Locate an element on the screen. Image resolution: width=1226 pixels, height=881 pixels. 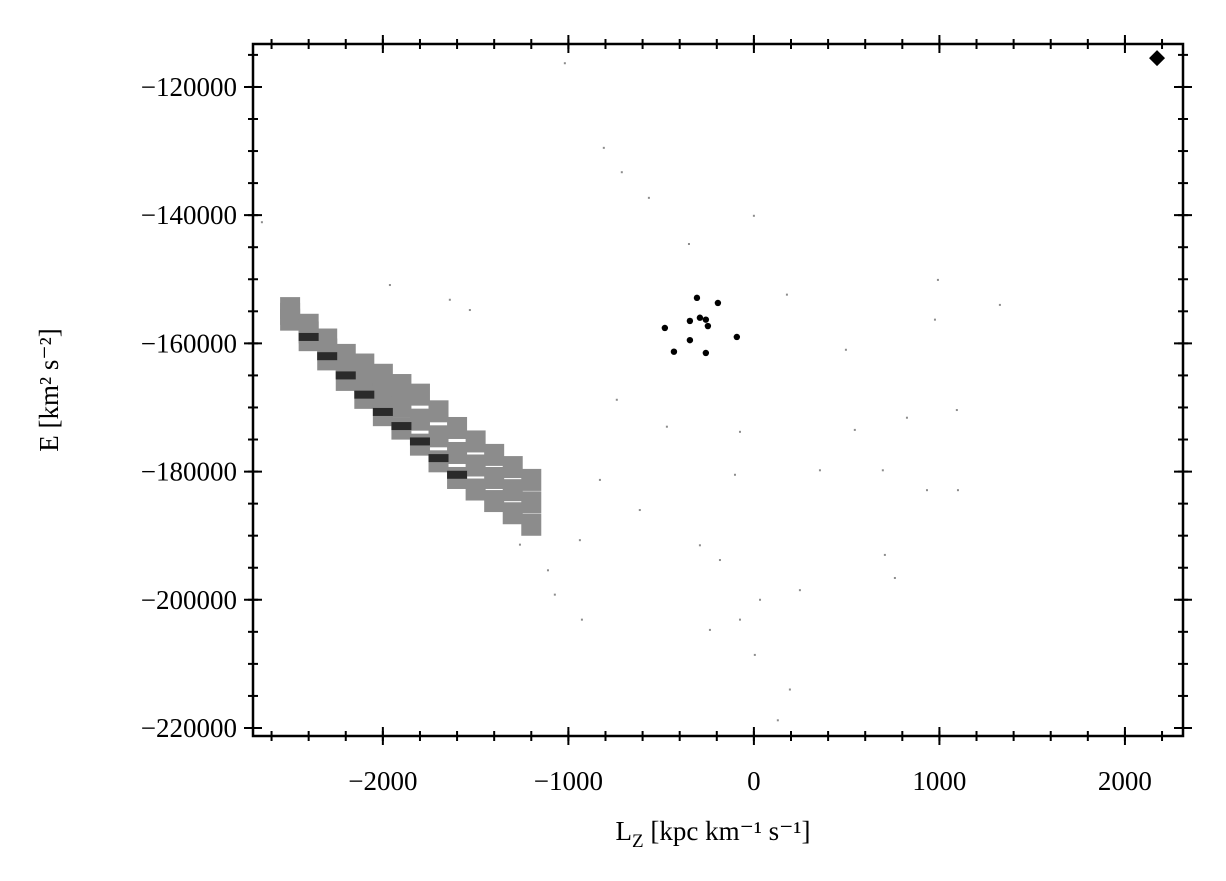
y-tick-label: −140000 is located at coordinates (189, 215).